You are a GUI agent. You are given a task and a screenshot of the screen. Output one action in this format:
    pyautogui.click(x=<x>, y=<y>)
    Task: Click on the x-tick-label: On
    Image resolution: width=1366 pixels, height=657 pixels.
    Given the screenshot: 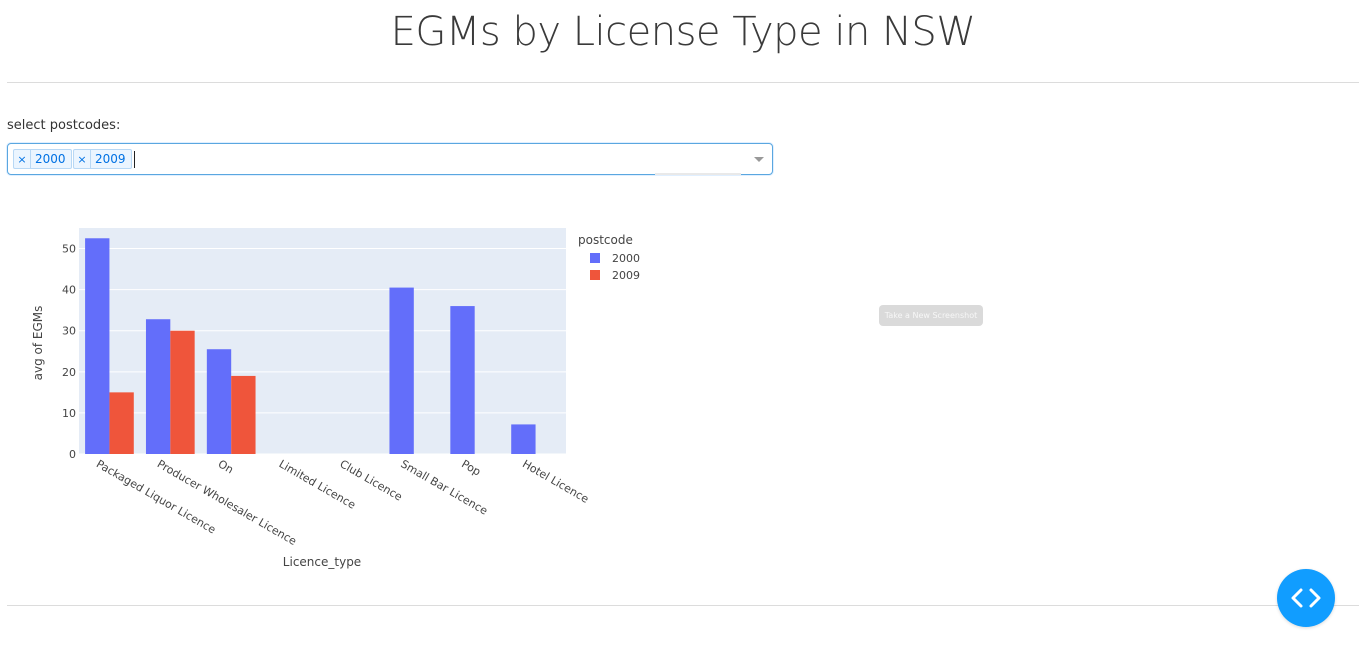 What is the action you would take?
    pyautogui.click(x=226, y=466)
    